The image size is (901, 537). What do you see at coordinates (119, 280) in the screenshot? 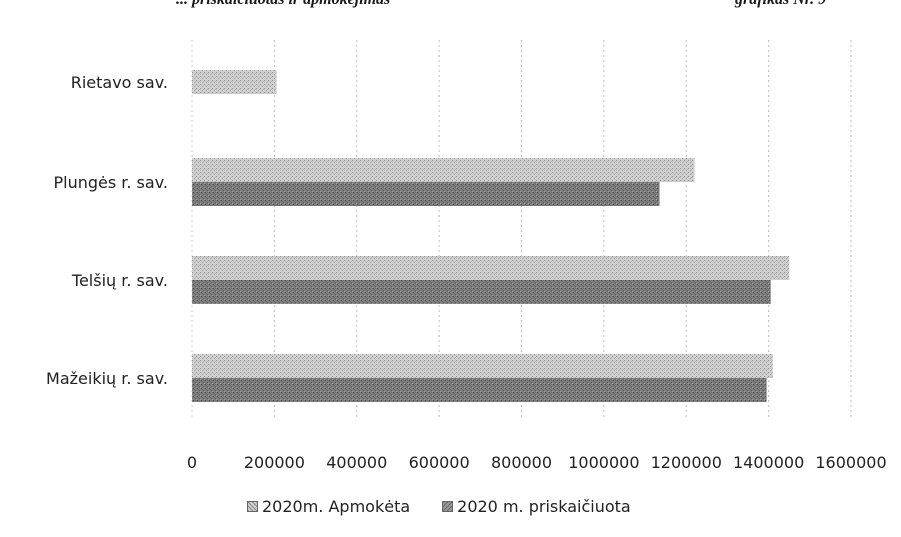
I see `category-label-1: Telšių r. sav.` at bounding box center [119, 280].